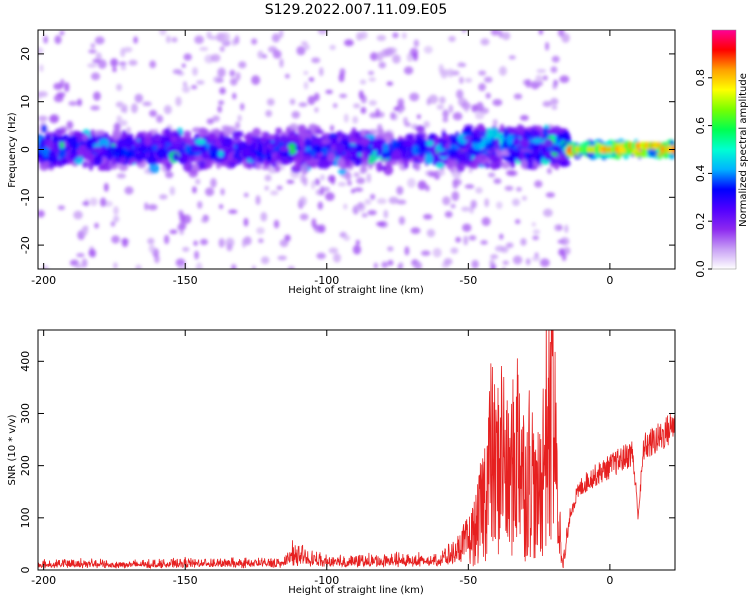 This screenshot has width=750, height=600. What do you see at coordinates (43, 580) in the screenshot?
I see `x-tick-label: -200` at bounding box center [43, 580].